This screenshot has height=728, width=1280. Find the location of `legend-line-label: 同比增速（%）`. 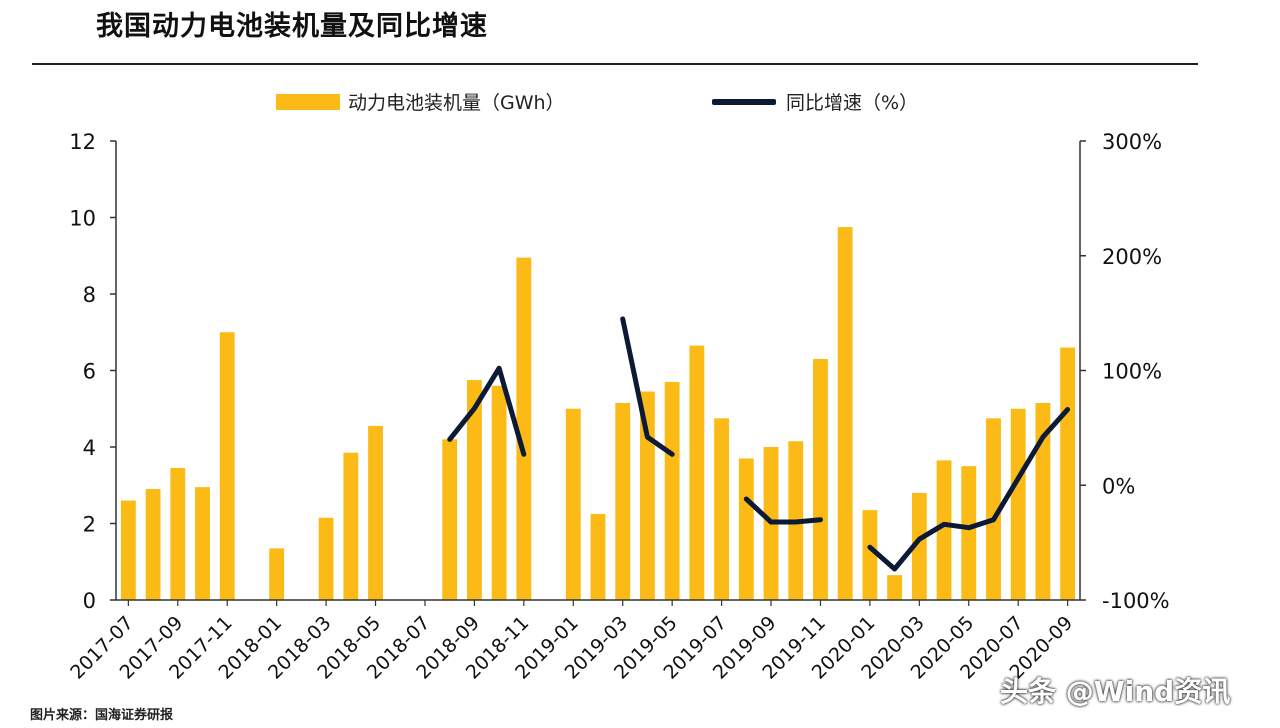

legend-line-label: 同比增速（%） is located at coordinates (852, 103).